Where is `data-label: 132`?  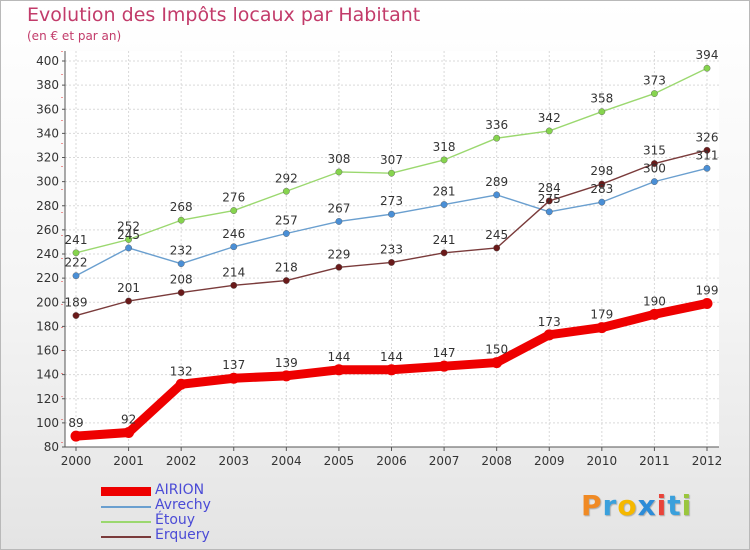
data-label: 132 is located at coordinates (181, 371).